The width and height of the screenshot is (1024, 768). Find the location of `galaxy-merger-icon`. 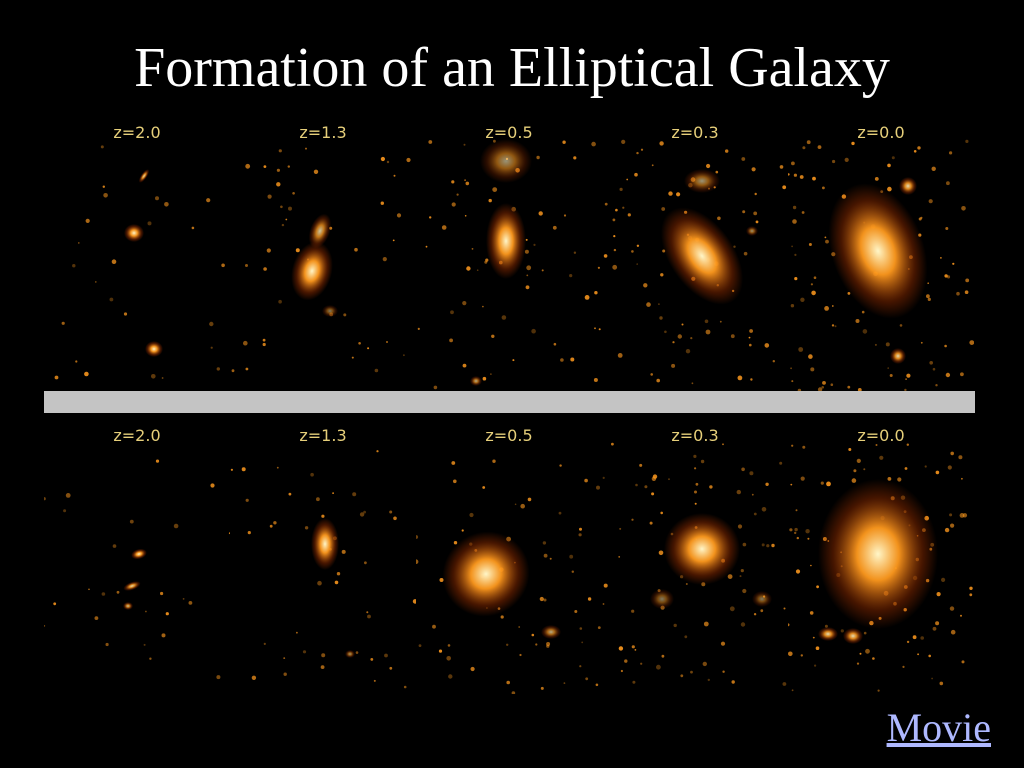

galaxy-merger-icon is located at coordinates (323, 569).